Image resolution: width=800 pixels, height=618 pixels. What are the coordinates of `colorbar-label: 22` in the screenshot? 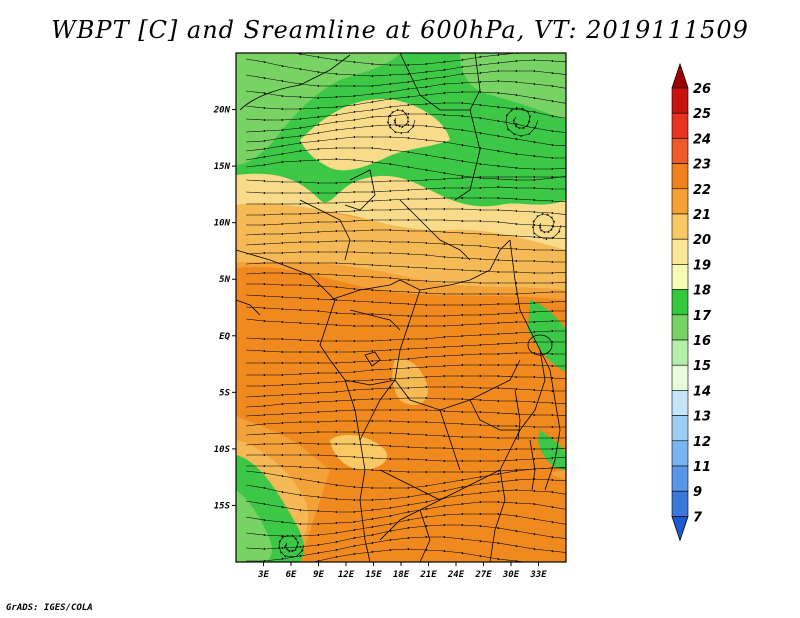 It's located at (702, 190).